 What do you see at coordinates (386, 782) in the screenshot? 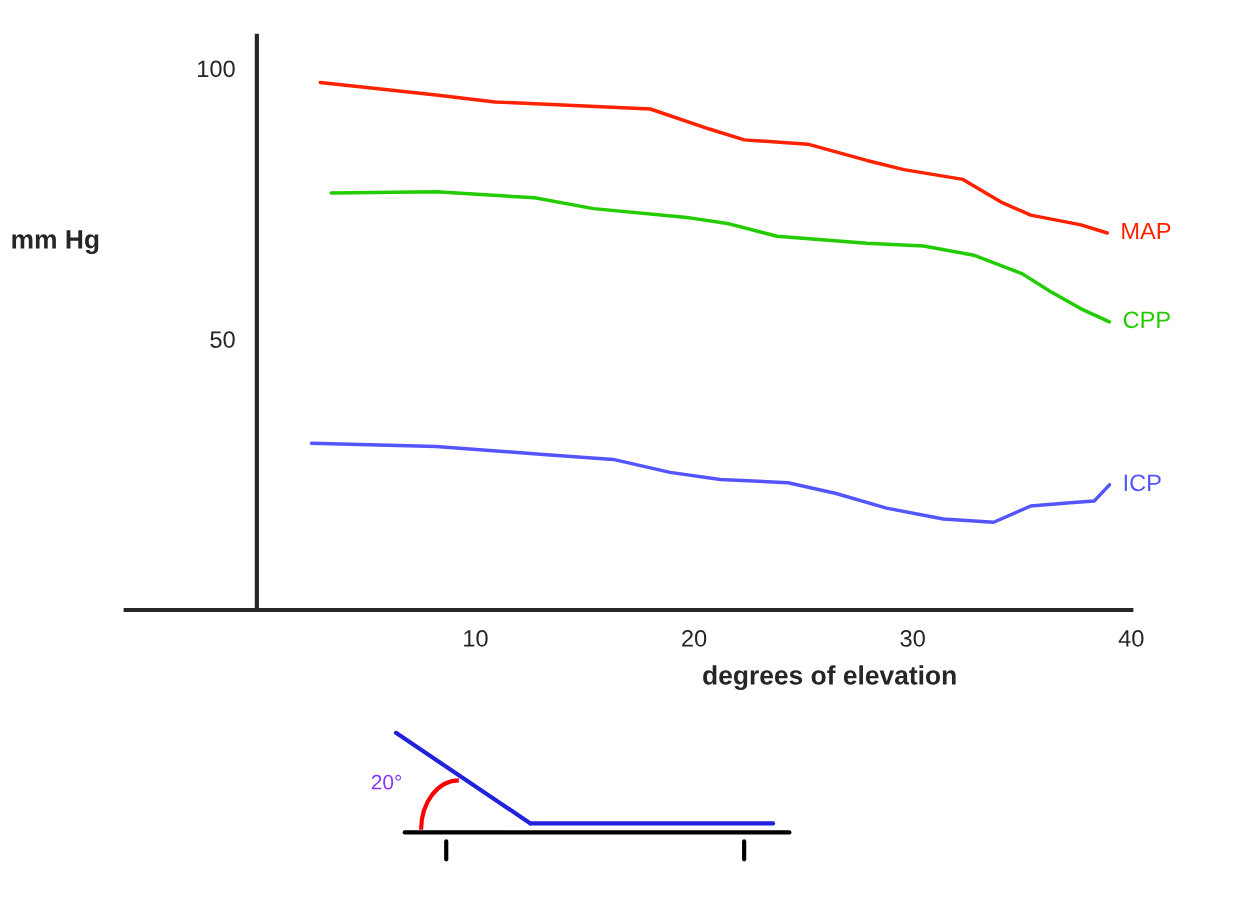
I see `text: 20°` at bounding box center [386, 782].